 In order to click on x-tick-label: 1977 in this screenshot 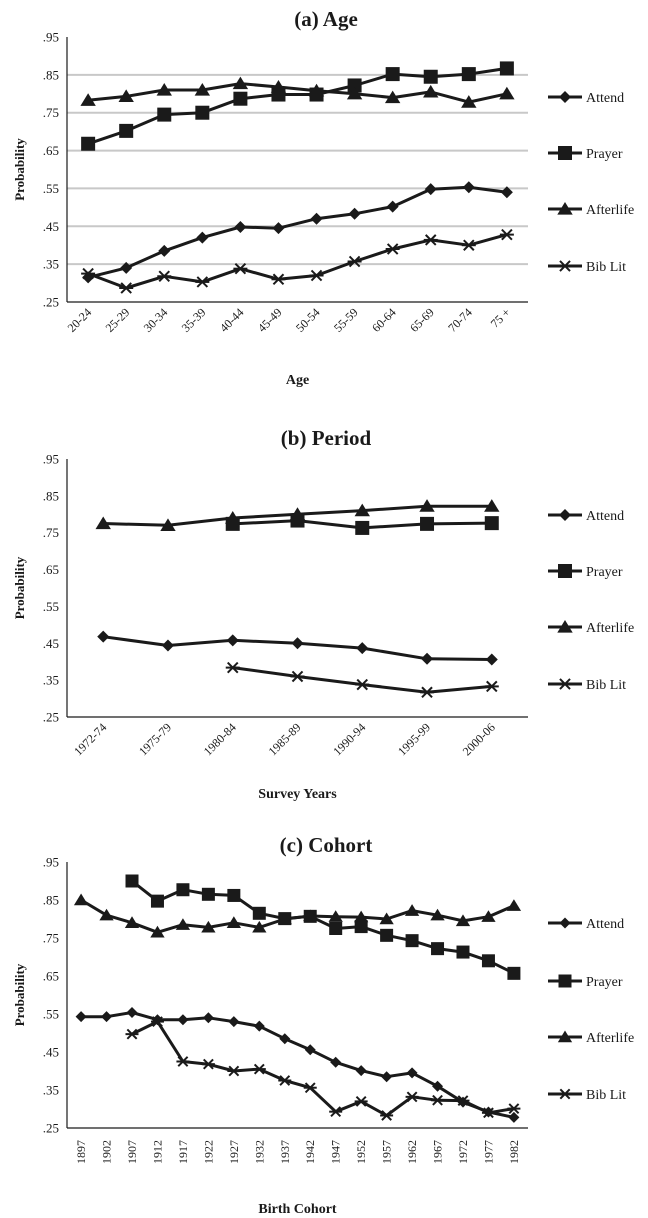, I will do `click(488, 1152)`.